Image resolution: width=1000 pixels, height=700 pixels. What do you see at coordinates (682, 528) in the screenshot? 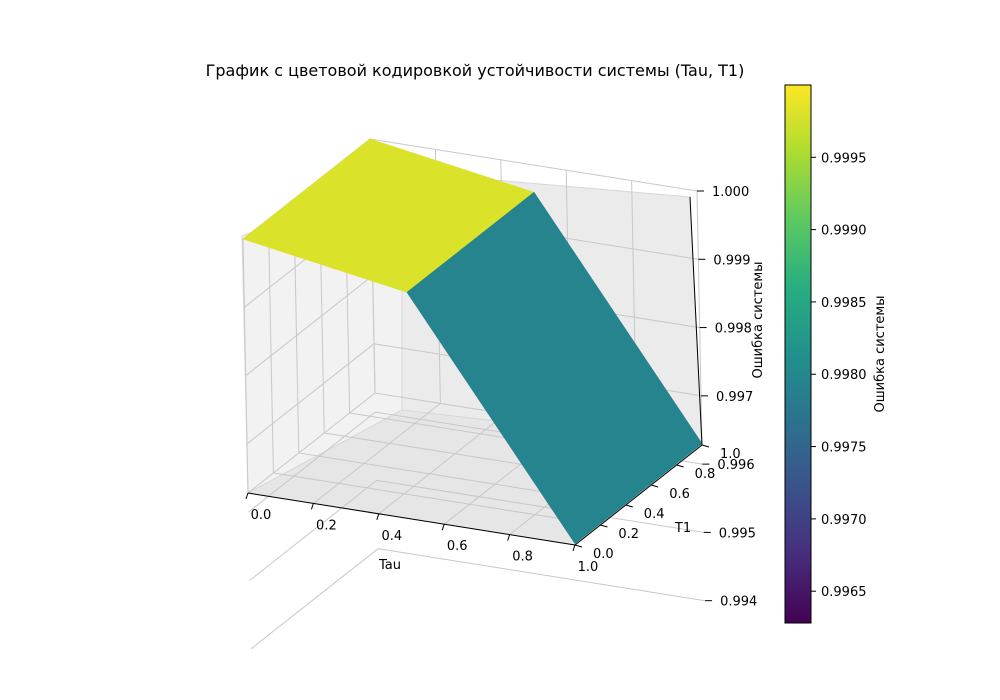
I see `y-axis-label: T1` at bounding box center [682, 528].